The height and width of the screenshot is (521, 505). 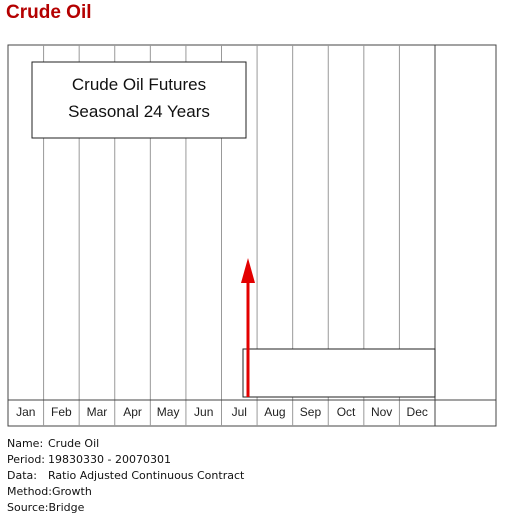 What do you see at coordinates (239, 412) in the screenshot?
I see `month-label: Jul` at bounding box center [239, 412].